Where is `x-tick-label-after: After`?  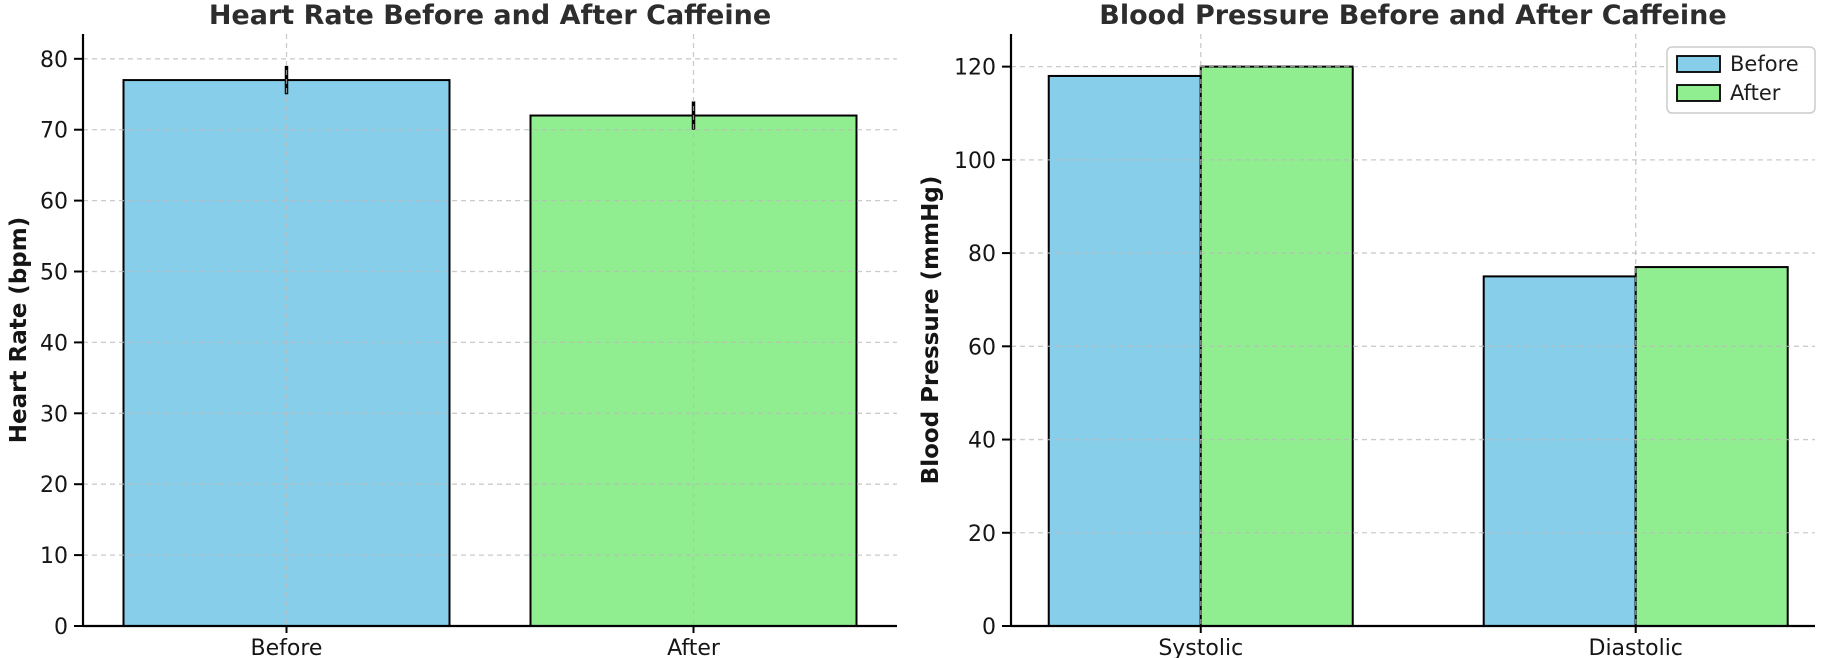 x-tick-label-after: After is located at coordinates (694, 647).